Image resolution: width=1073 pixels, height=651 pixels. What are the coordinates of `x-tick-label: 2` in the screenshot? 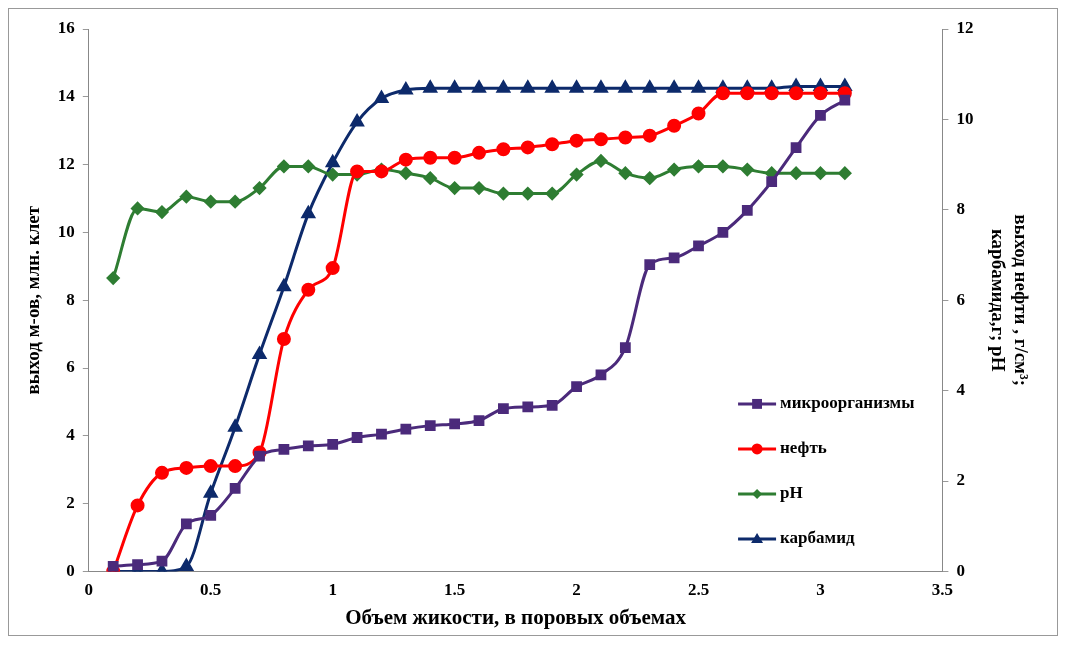 It's located at (576, 589).